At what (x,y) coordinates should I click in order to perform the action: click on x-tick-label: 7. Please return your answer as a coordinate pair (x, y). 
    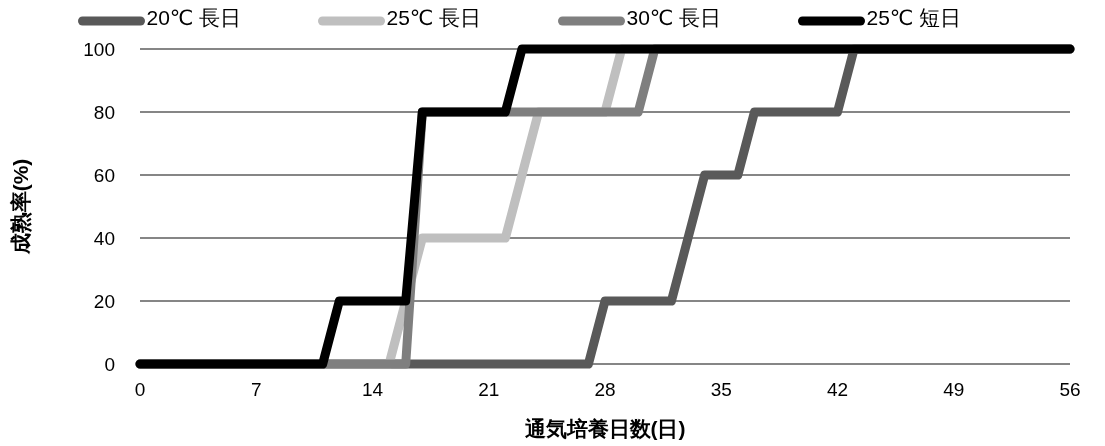
    Looking at the image, I should click on (256, 389).